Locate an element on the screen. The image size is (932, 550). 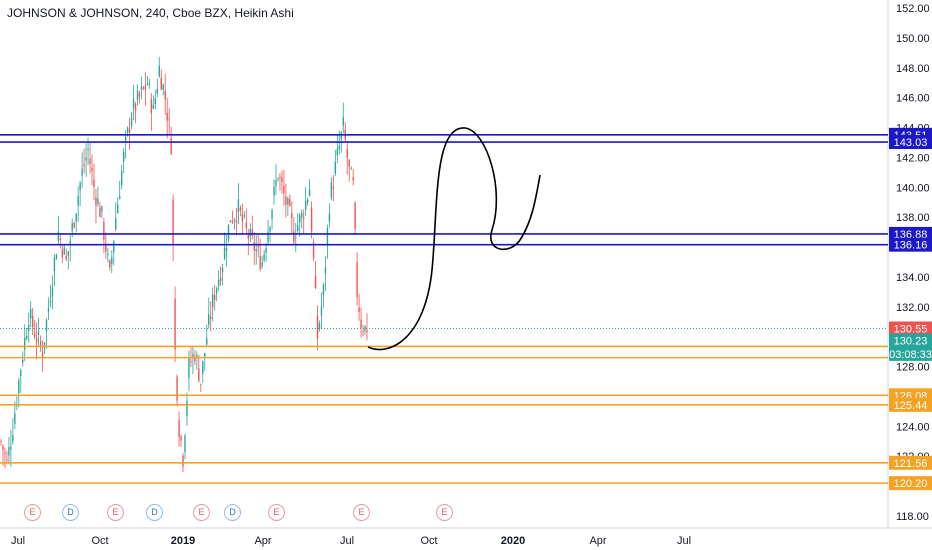
price-badge is located at coordinates (910, 328).